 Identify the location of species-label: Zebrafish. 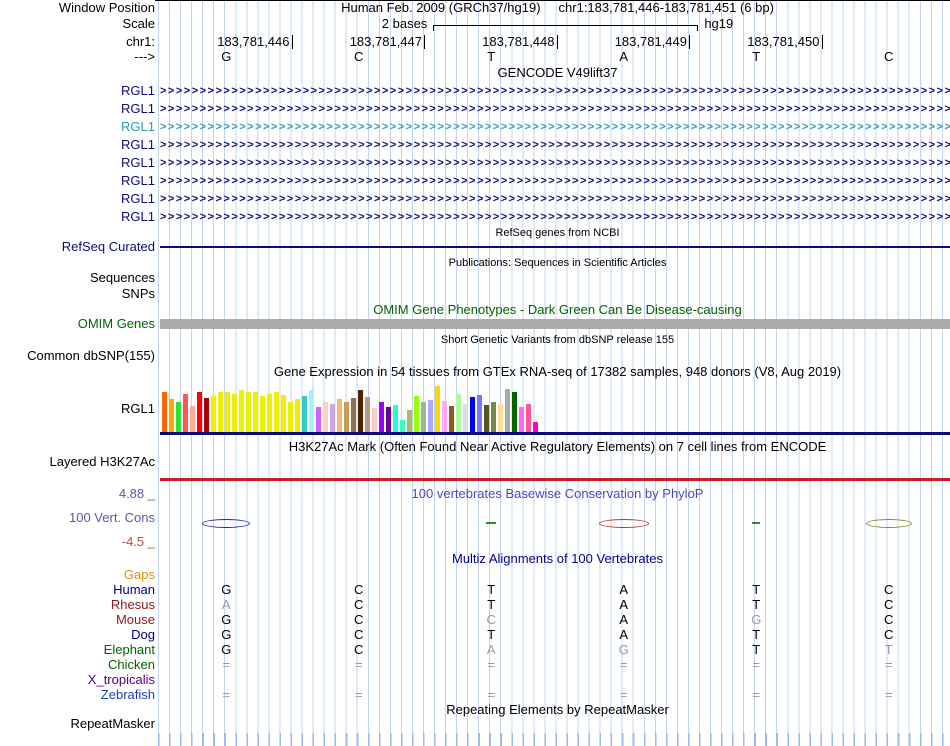
(127, 694).